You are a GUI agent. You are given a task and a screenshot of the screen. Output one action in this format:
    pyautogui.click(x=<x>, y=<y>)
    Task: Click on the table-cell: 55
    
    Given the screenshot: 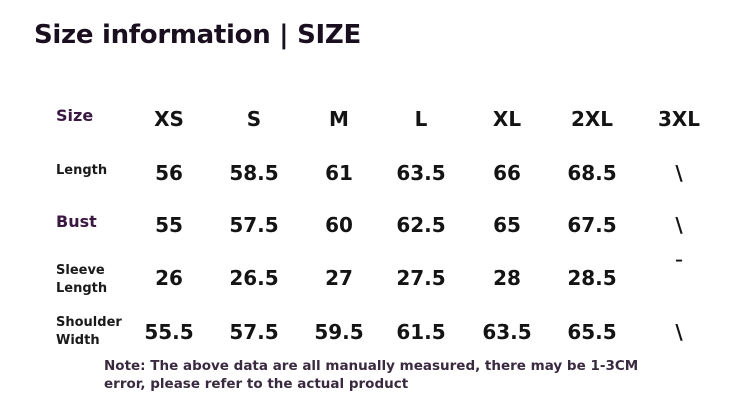 What is the action you would take?
    pyautogui.click(x=169, y=225)
    